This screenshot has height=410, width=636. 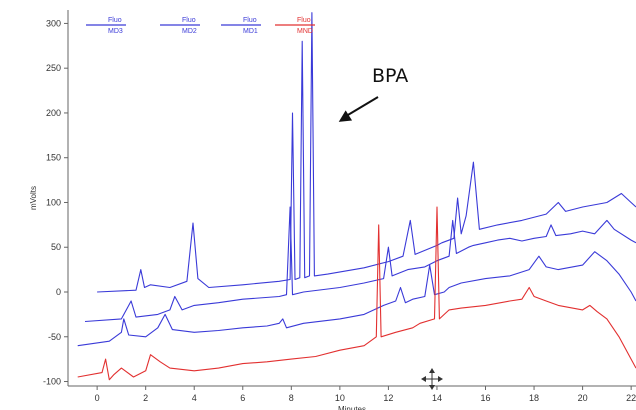 I want to click on move-cursor-icon, so click(x=432, y=379).